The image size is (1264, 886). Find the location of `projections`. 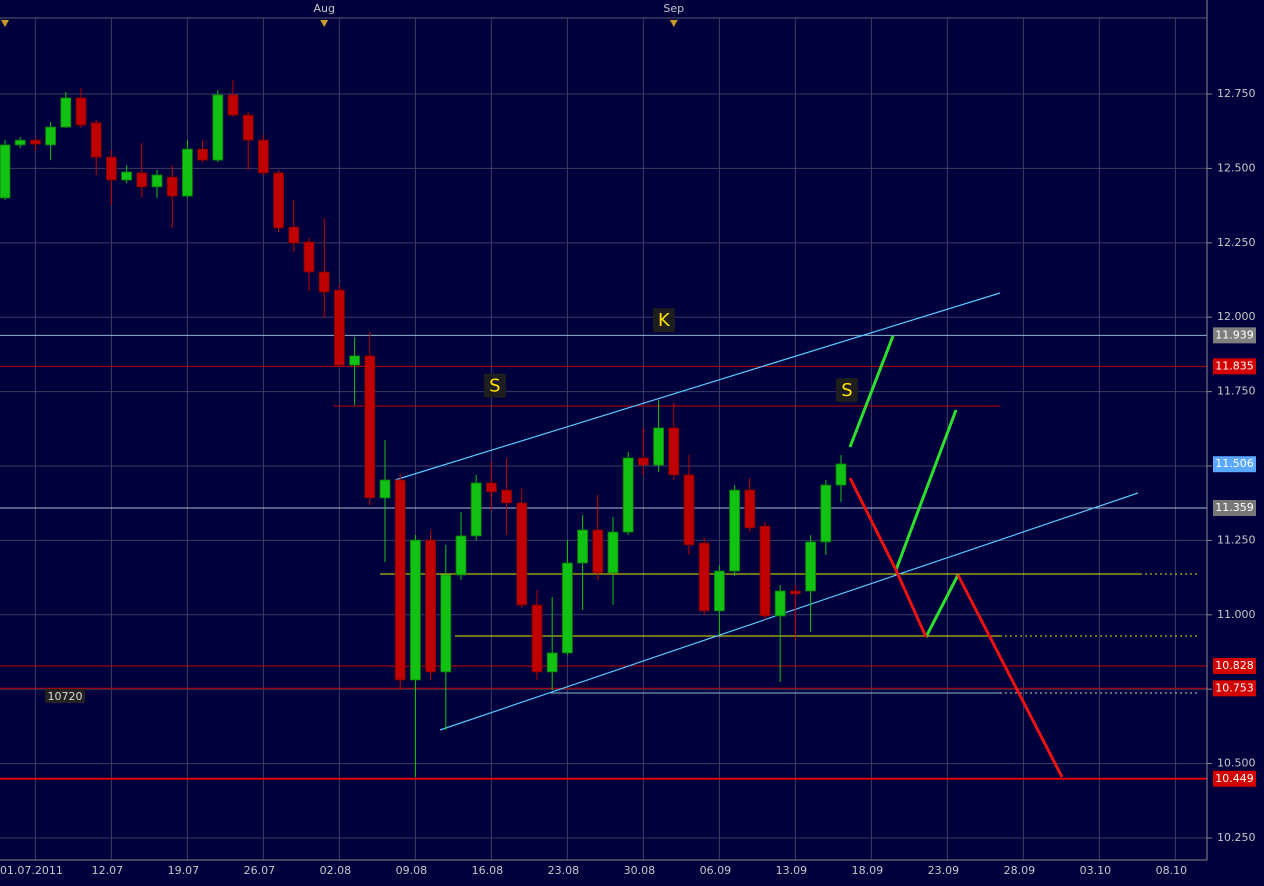

projections is located at coordinates (956, 556).